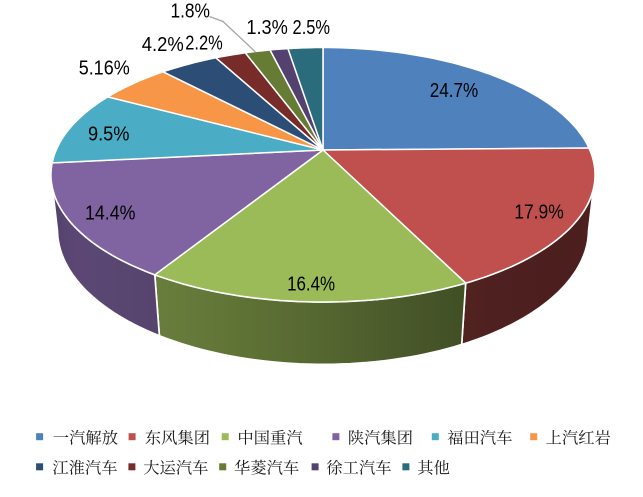 The height and width of the screenshot is (497, 643). I want to click on svg-text: 17.9%, so click(539, 212).